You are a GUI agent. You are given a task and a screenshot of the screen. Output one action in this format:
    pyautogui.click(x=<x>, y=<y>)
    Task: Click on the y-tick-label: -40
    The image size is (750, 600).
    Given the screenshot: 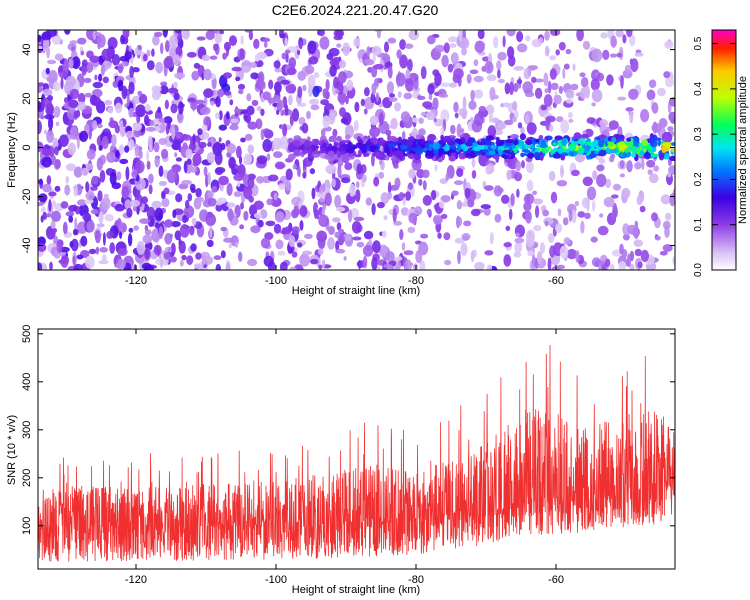 What is the action you would take?
    pyautogui.click(x=27, y=246)
    